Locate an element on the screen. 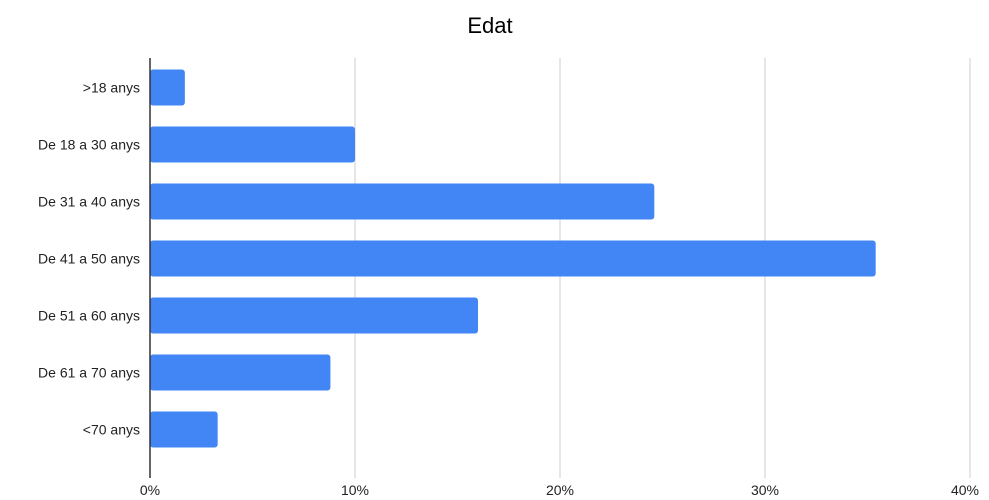 This screenshot has width=989, height=500. x-tick-label: 30% is located at coordinates (765, 490).